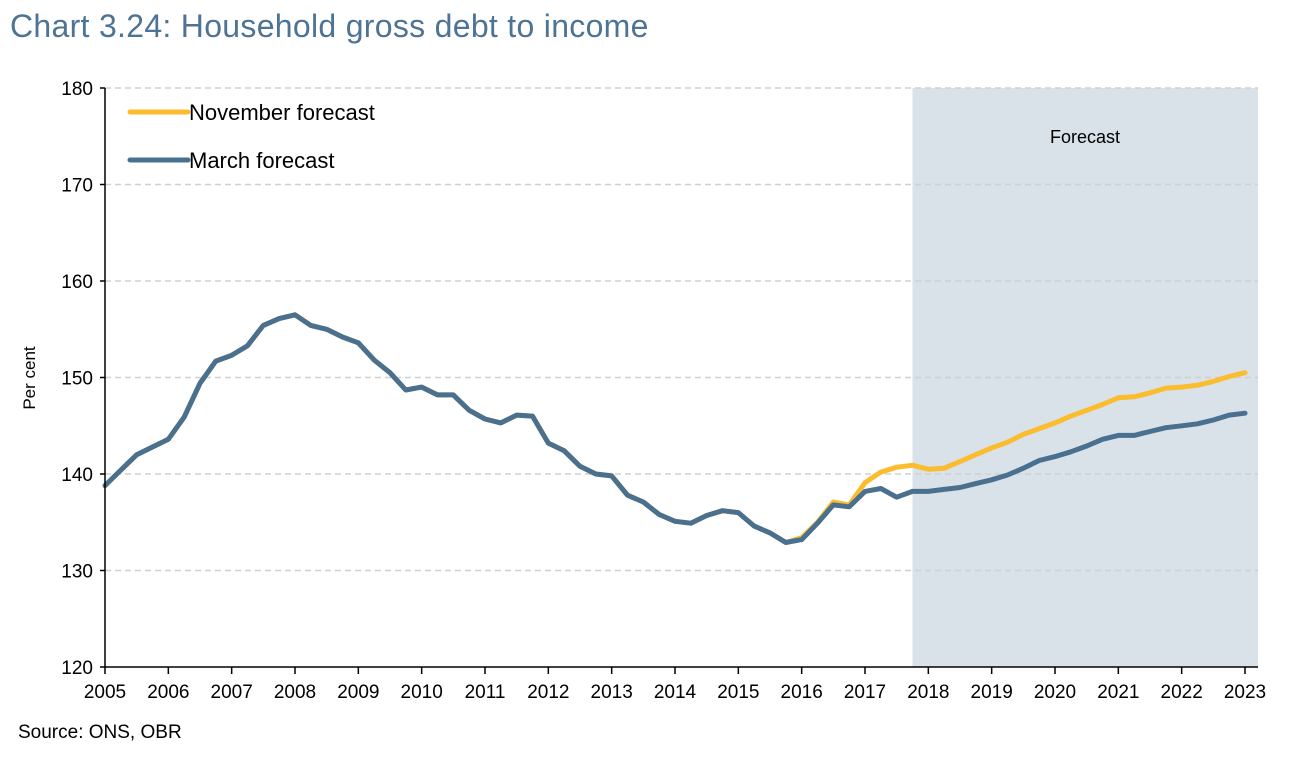 This screenshot has height=768, width=1296. Describe the element at coordinates (358, 692) in the screenshot. I see `x-tick-label: 2009` at that location.